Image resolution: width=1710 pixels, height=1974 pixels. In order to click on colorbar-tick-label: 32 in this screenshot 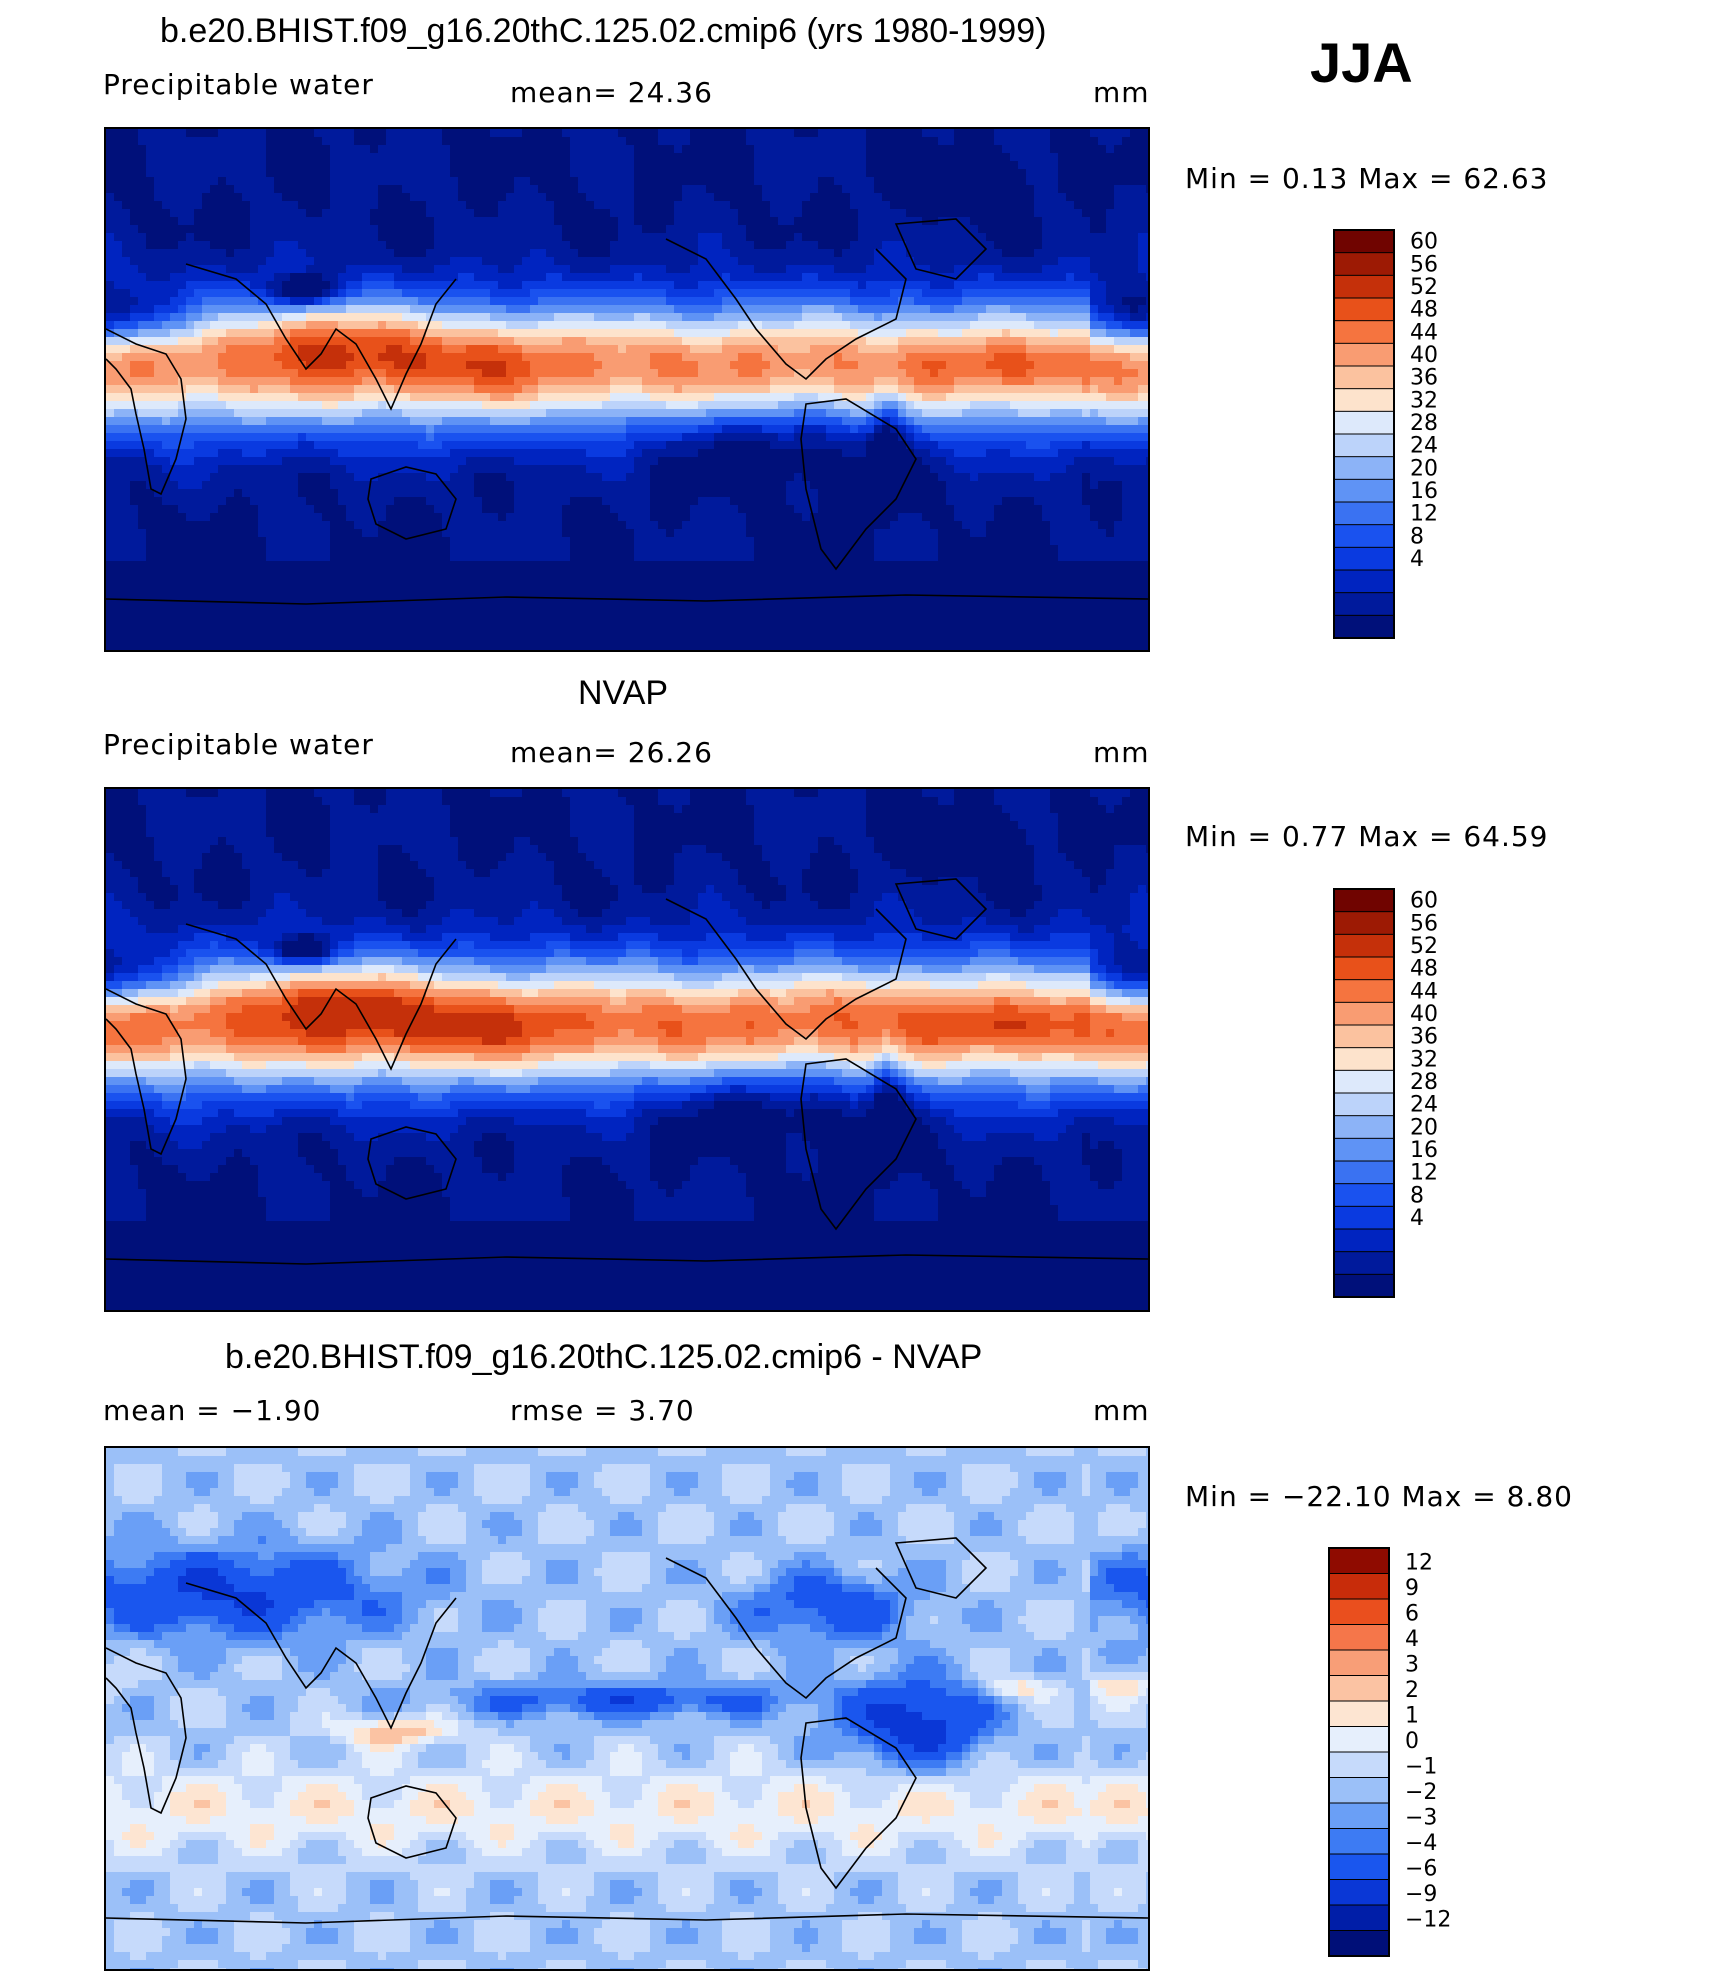, I will do `click(1424, 400)`.